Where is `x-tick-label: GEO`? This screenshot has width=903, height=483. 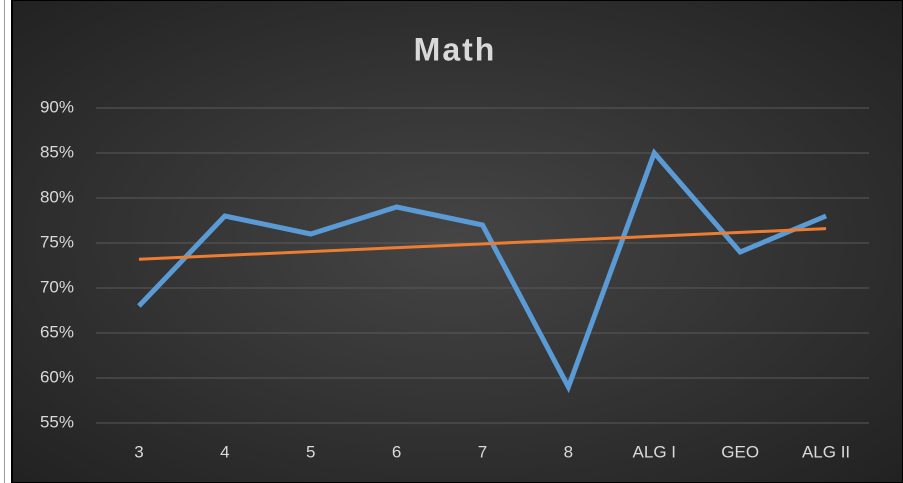 x-tick-label: GEO is located at coordinates (740, 451).